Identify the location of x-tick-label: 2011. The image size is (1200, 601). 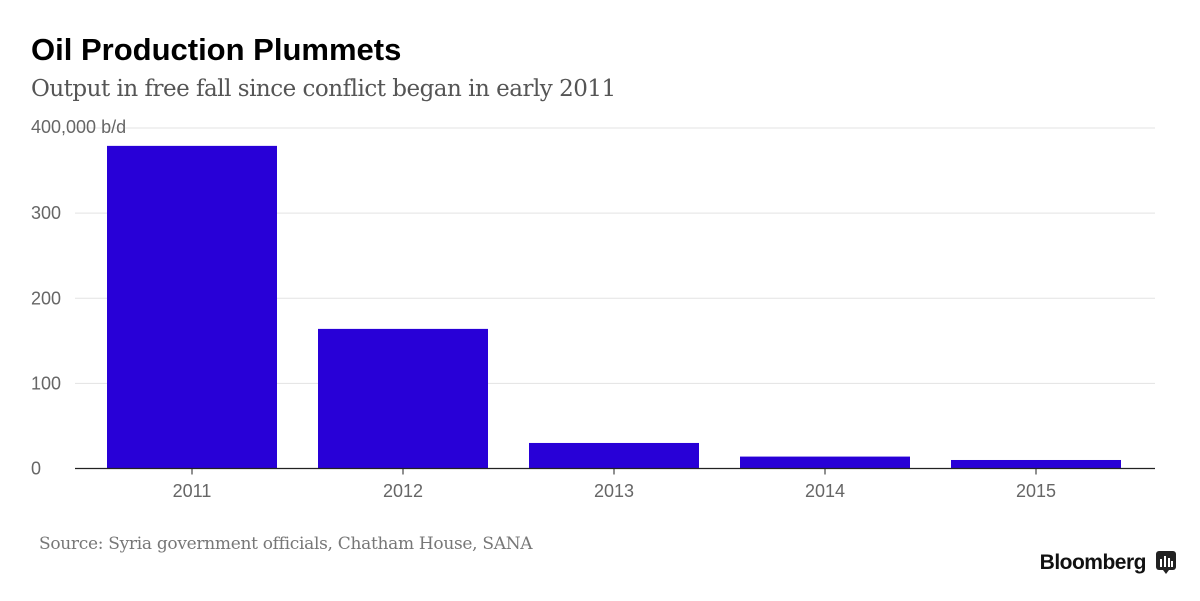
(192, 491).